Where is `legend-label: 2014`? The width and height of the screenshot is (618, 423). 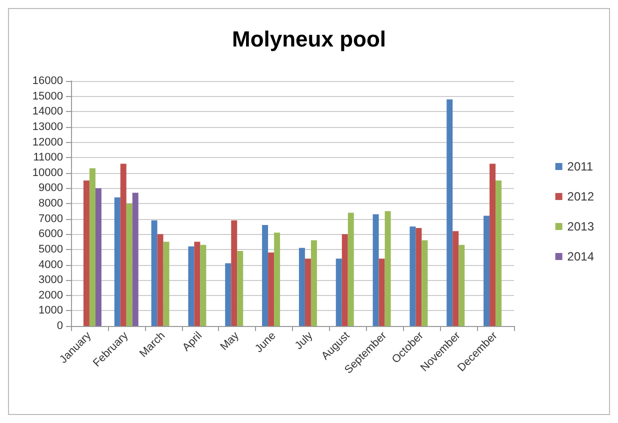
legend-label: 2014 is located at coordinates (580, 257).